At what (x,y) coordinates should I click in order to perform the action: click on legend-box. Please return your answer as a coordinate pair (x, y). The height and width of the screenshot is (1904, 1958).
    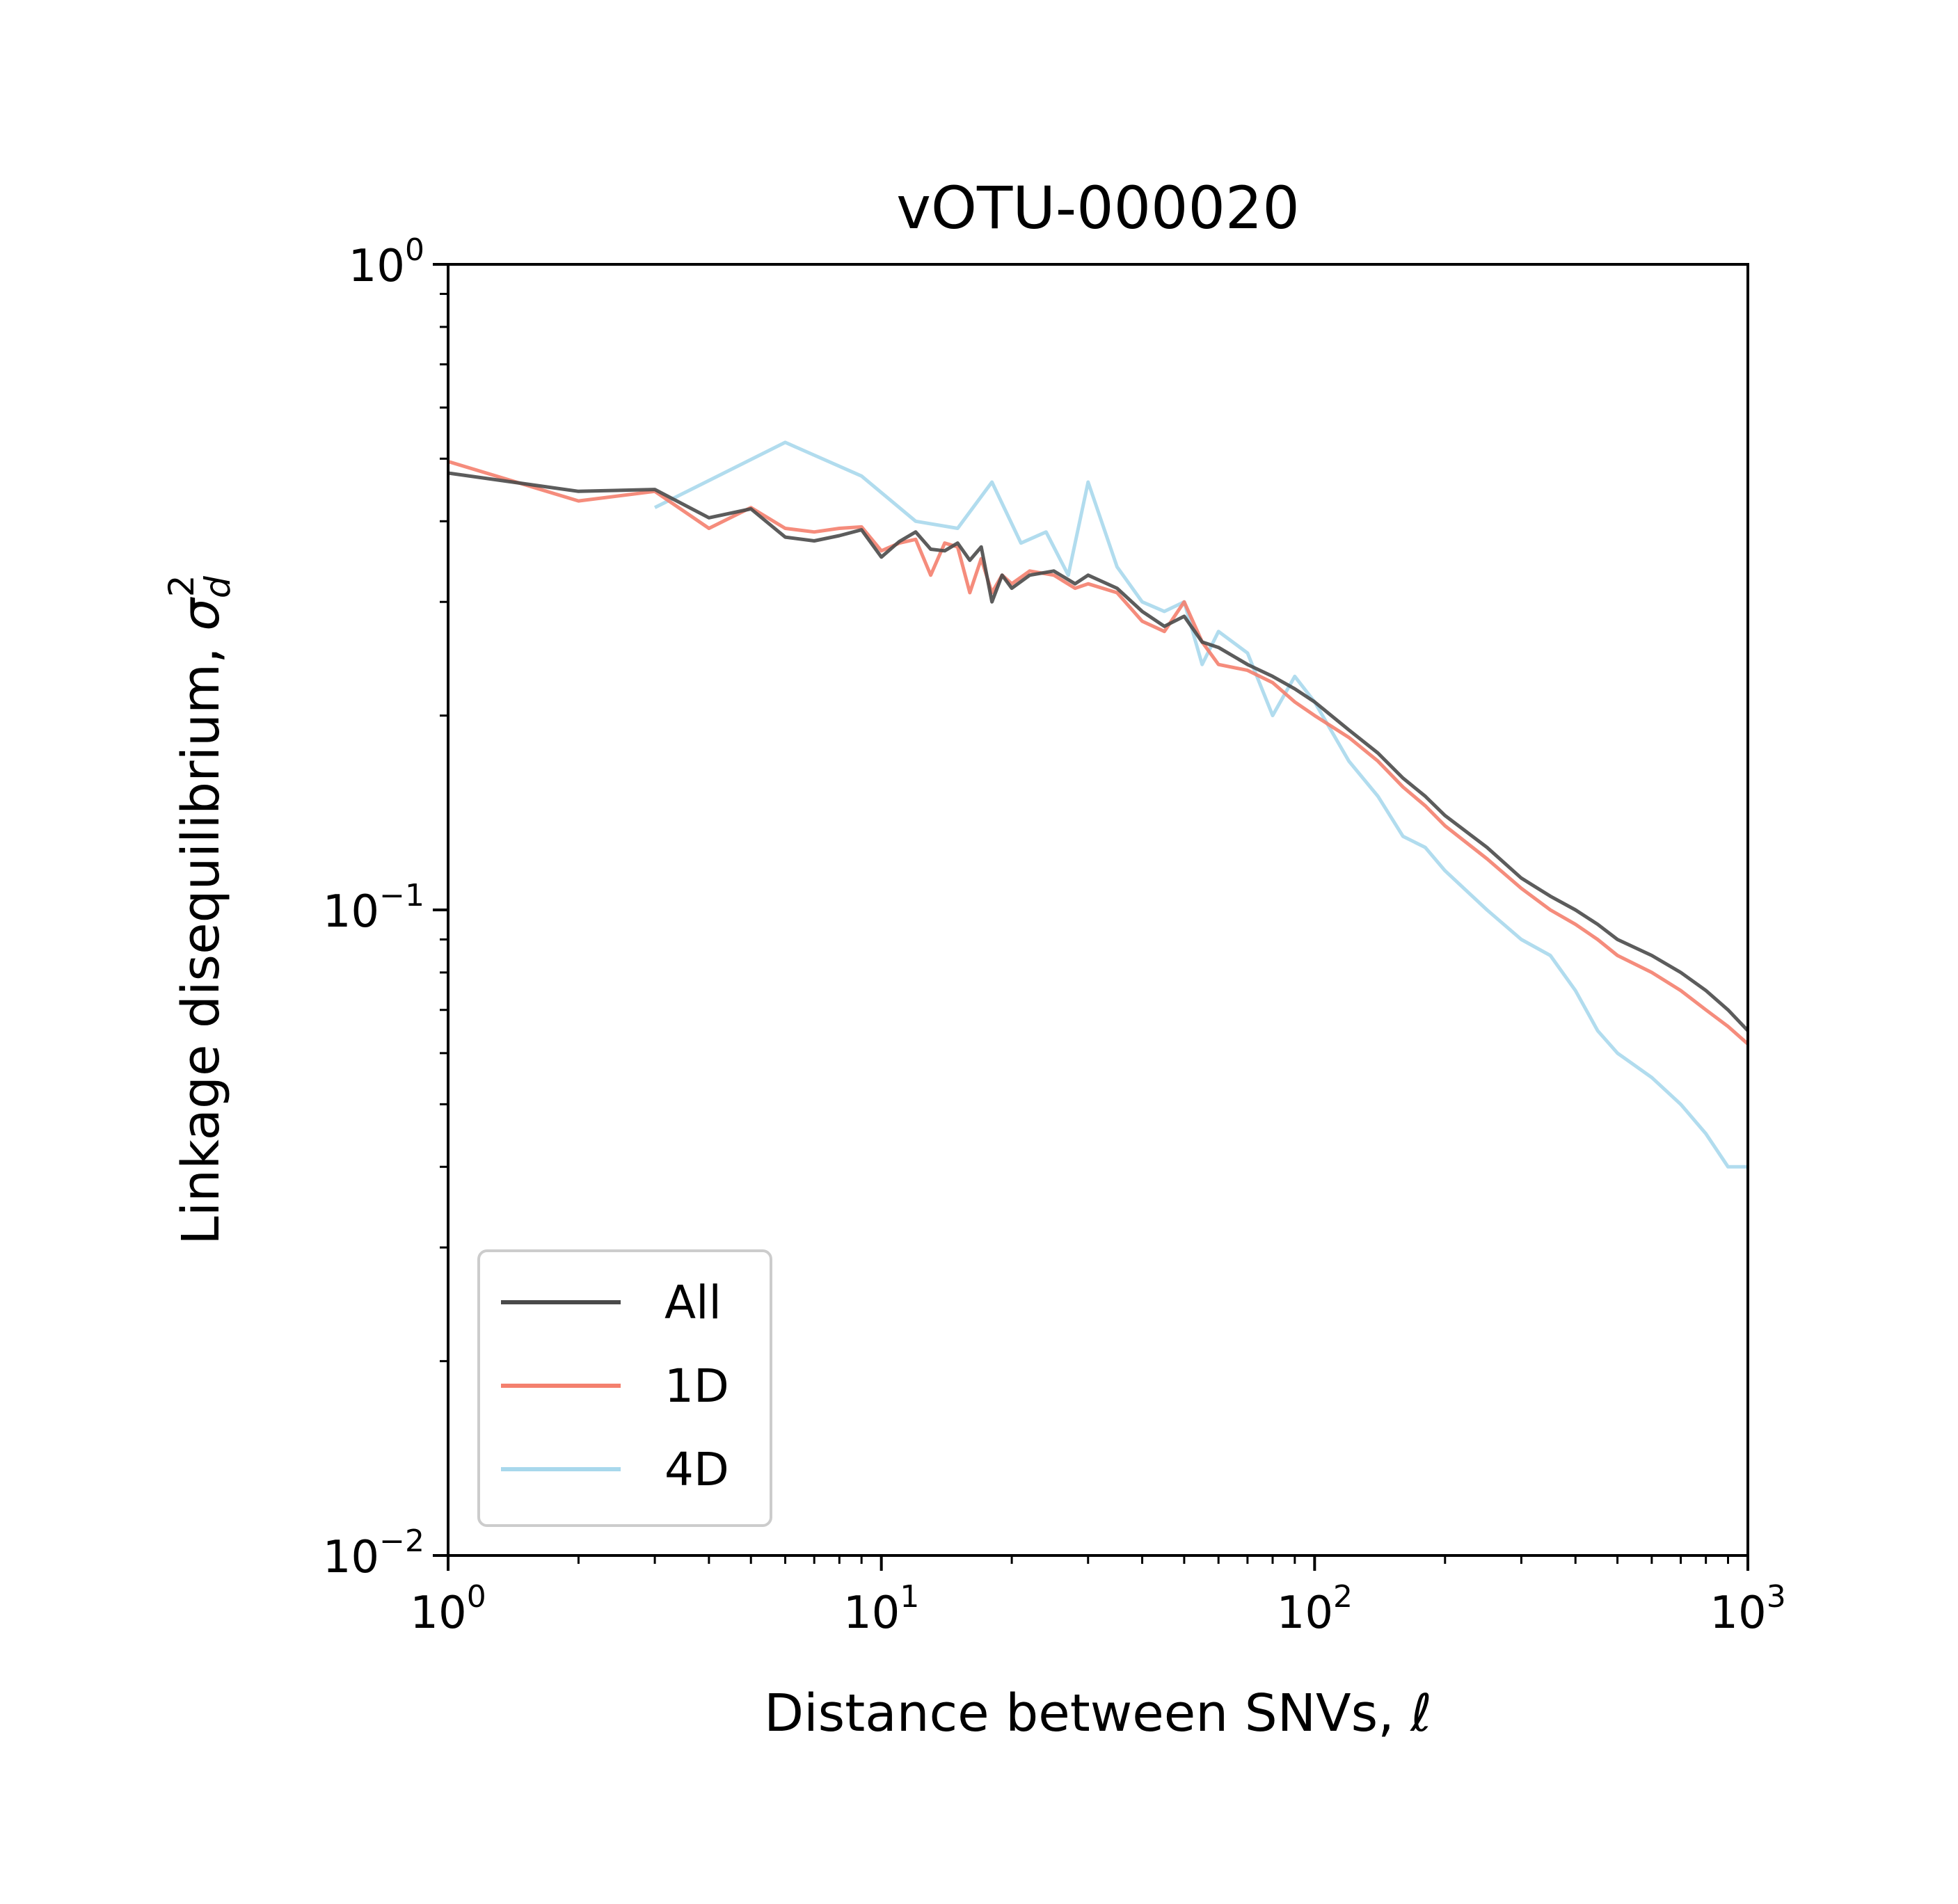
    Looking at the image, I should click on (624, 1388).